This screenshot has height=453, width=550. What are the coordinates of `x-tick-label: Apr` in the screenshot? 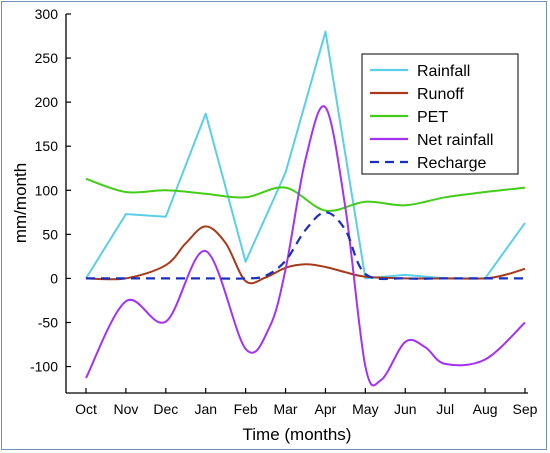 It's located at (326, 409).